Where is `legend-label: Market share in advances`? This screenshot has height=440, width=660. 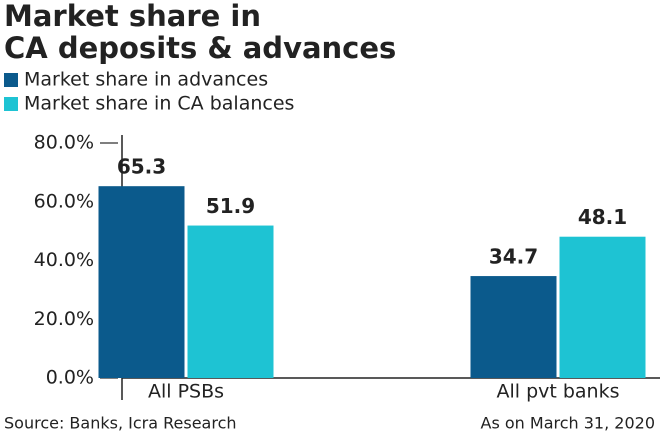
legend-label: Market share in advances is located at coordinates (146, 80).